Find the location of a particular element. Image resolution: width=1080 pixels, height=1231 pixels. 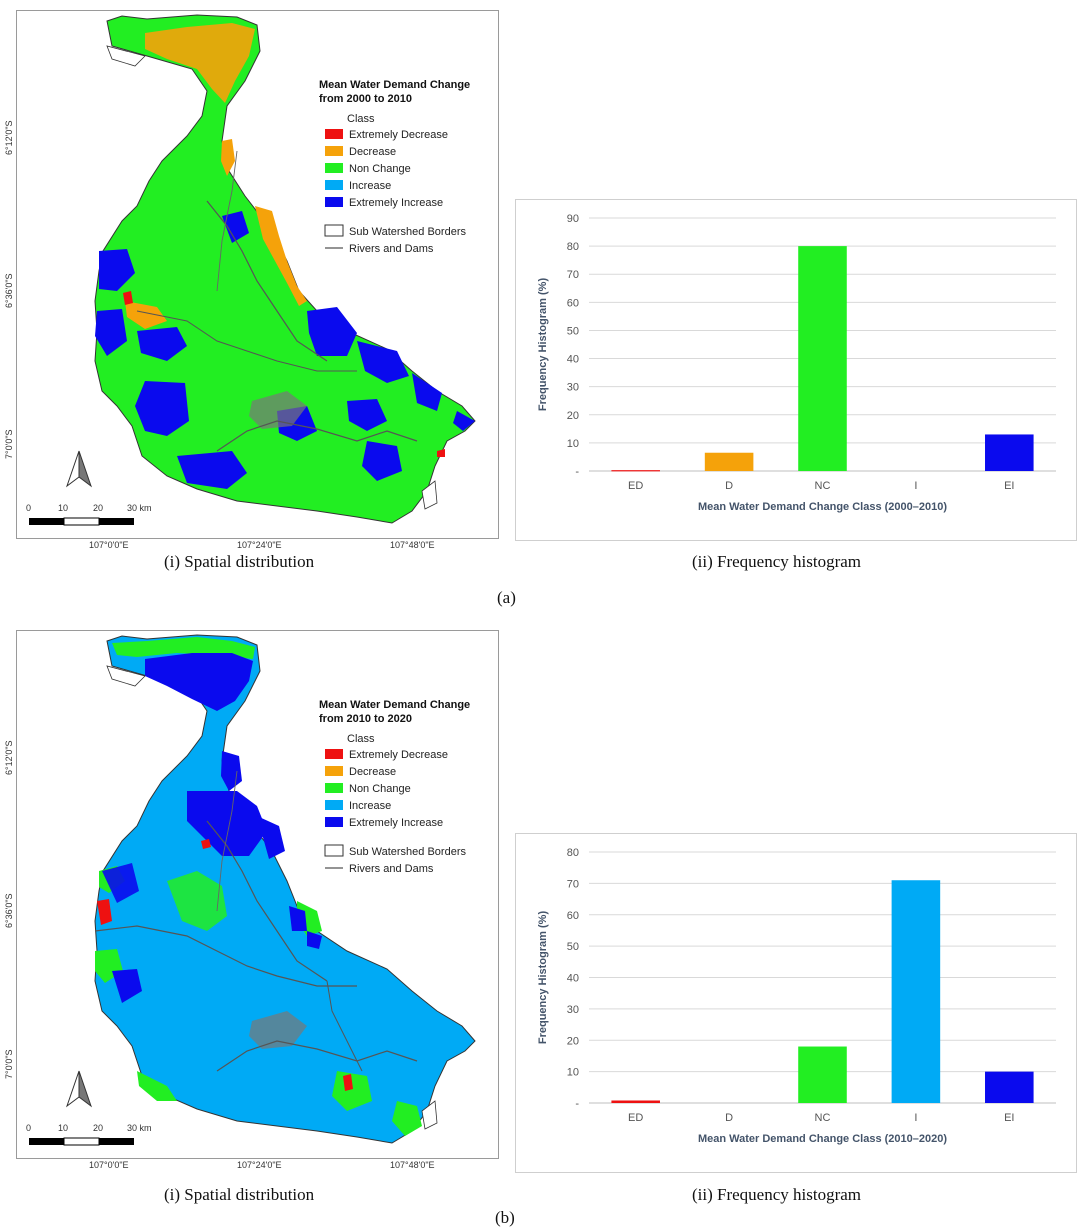

map-caption-a: (i) Spatial distribution is located at coordinates (239, 561).